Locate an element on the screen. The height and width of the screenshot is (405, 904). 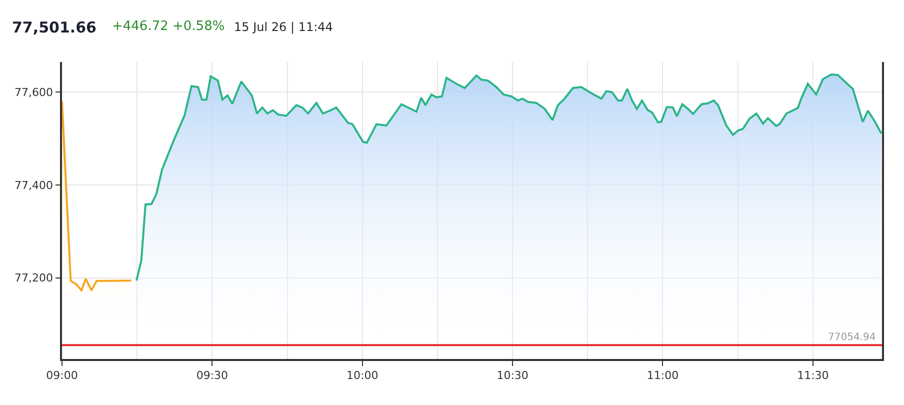
x-tick-label: 09:30 is located at coordinates (212, 375).